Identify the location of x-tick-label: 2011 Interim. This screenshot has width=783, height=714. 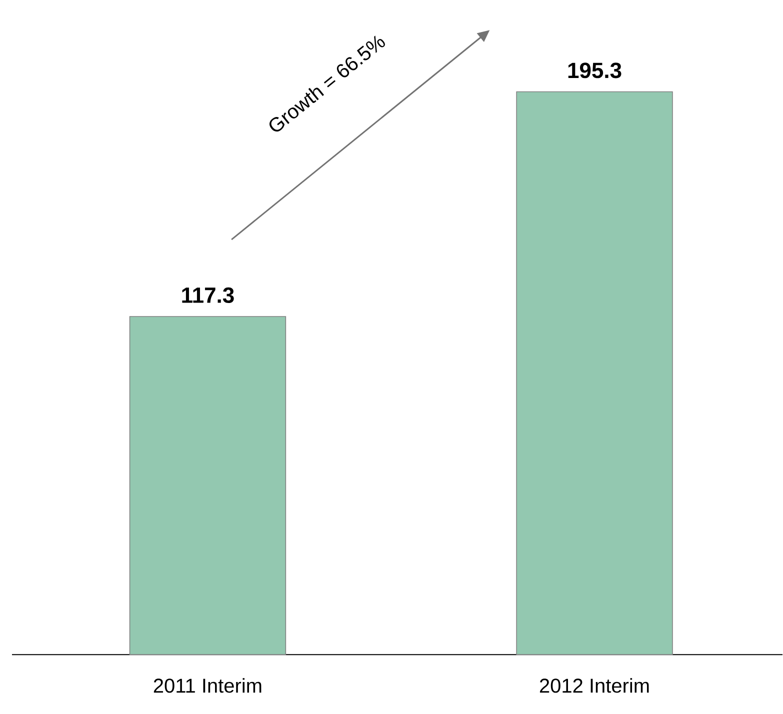
(208, 685).